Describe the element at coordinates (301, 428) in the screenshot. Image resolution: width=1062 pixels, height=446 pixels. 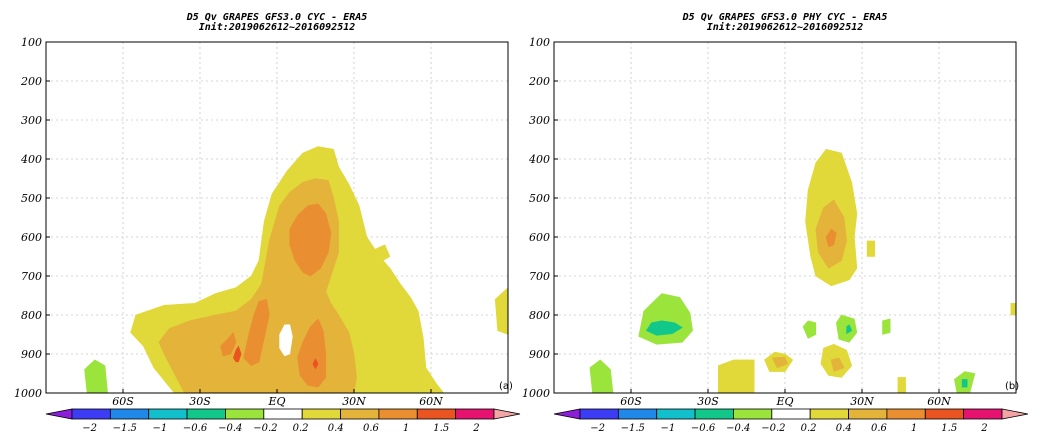
I see `panel-a-colorbar-label-6: 0.2` at that location.